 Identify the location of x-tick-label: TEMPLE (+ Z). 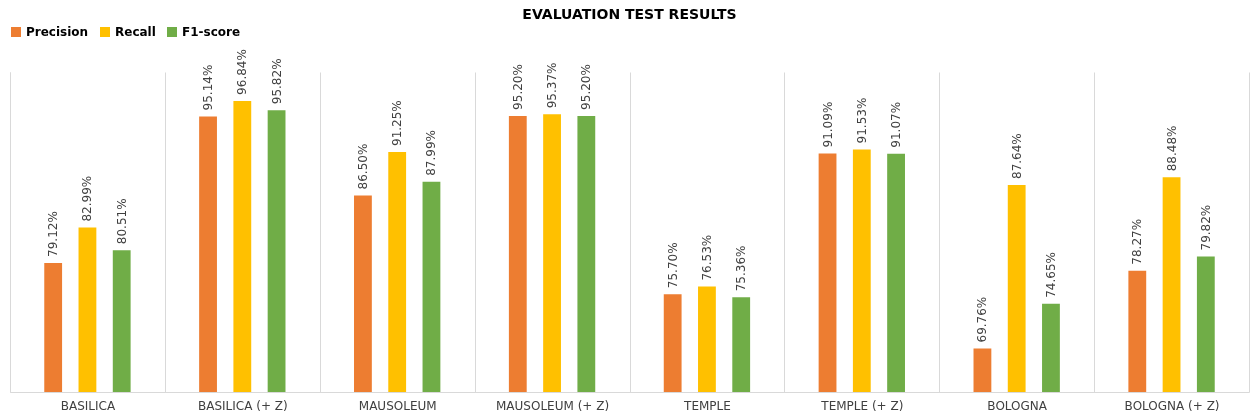
(862, 405).